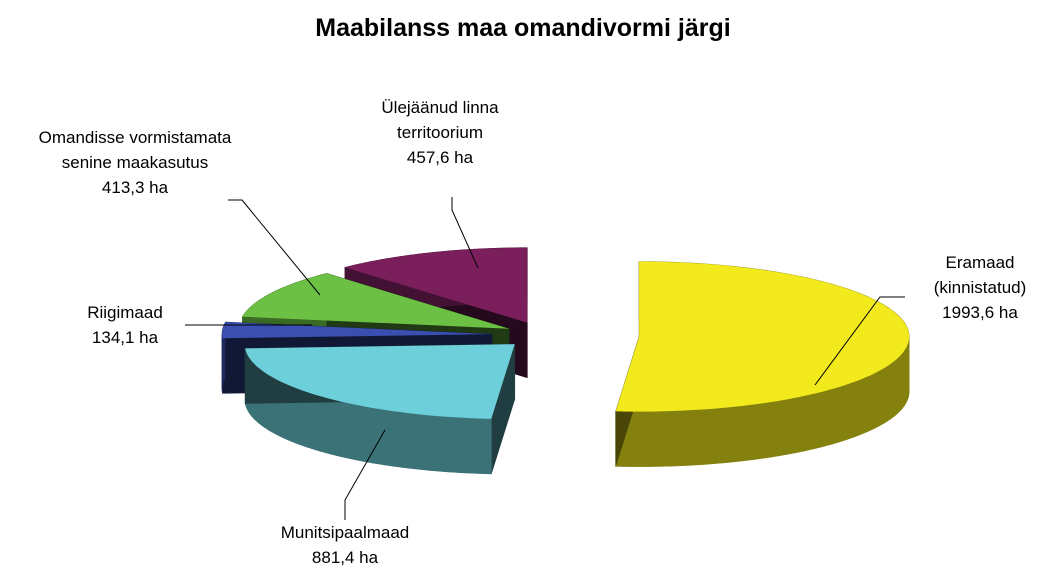 The image size is (1046, 581). I want to click on chart-title: Maabilanss maa omandivormi järgi, so click(523, 28).